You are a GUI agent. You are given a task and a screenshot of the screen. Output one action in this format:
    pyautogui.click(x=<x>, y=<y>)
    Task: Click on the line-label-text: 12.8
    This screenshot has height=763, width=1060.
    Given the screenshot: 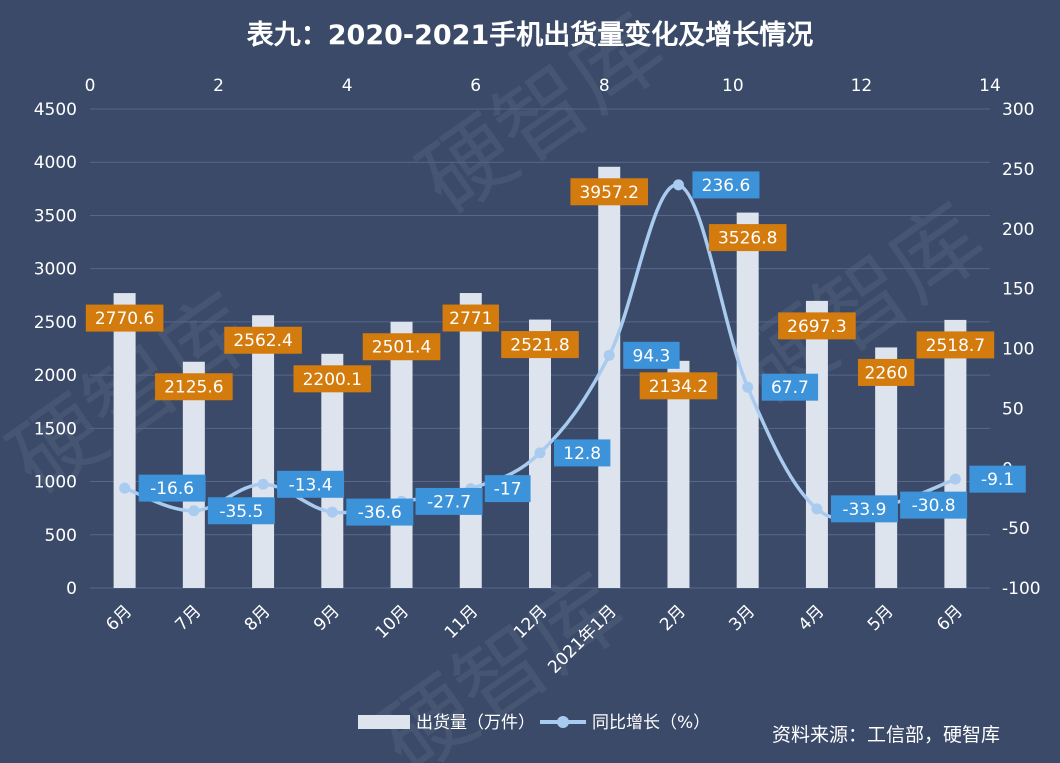 What is the action you would take?
    pyautogui.click(x=582, y=454)
    